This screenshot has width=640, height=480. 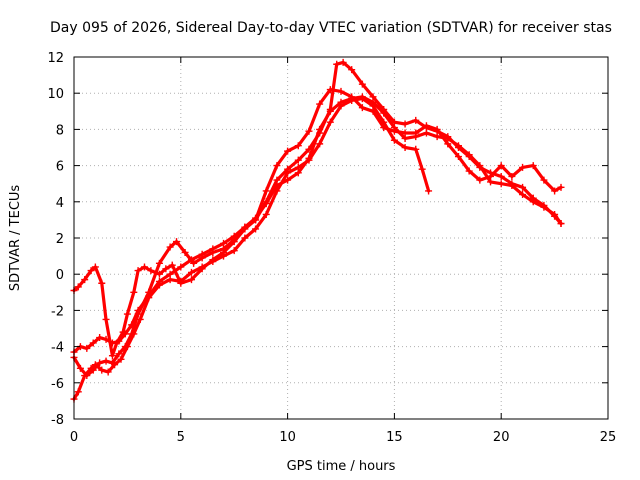 I want to click on y-tick-label: 8, so click(x=60, y=130).